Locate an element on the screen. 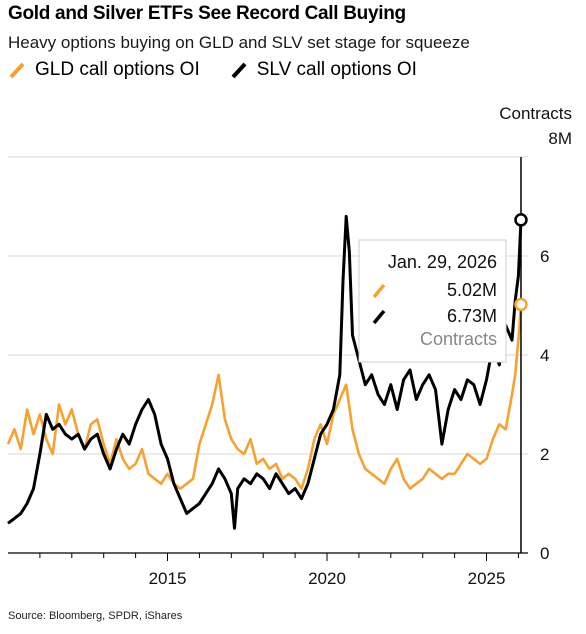 This screenshot has width=586, height=634. x-tick-label: 2015 is located at coordinates (168, 578).